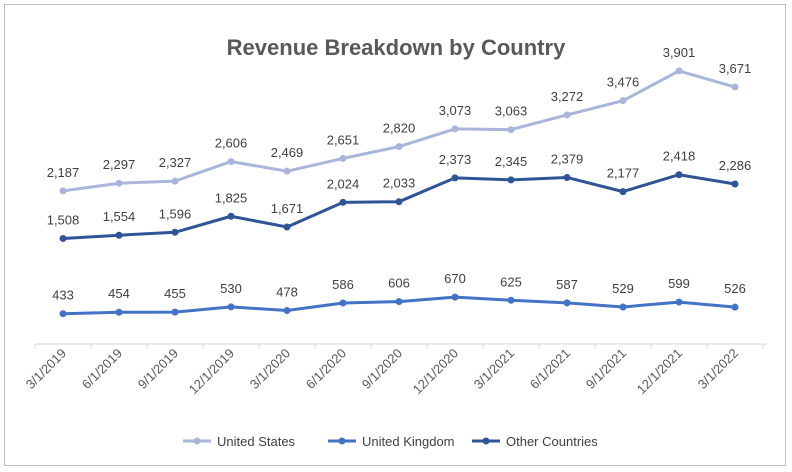 The width and height of the screenshot is (792, 472). Describe the element at coordinates (63, 172) in the screenshot. I see `data-label: 2,187` at that location.